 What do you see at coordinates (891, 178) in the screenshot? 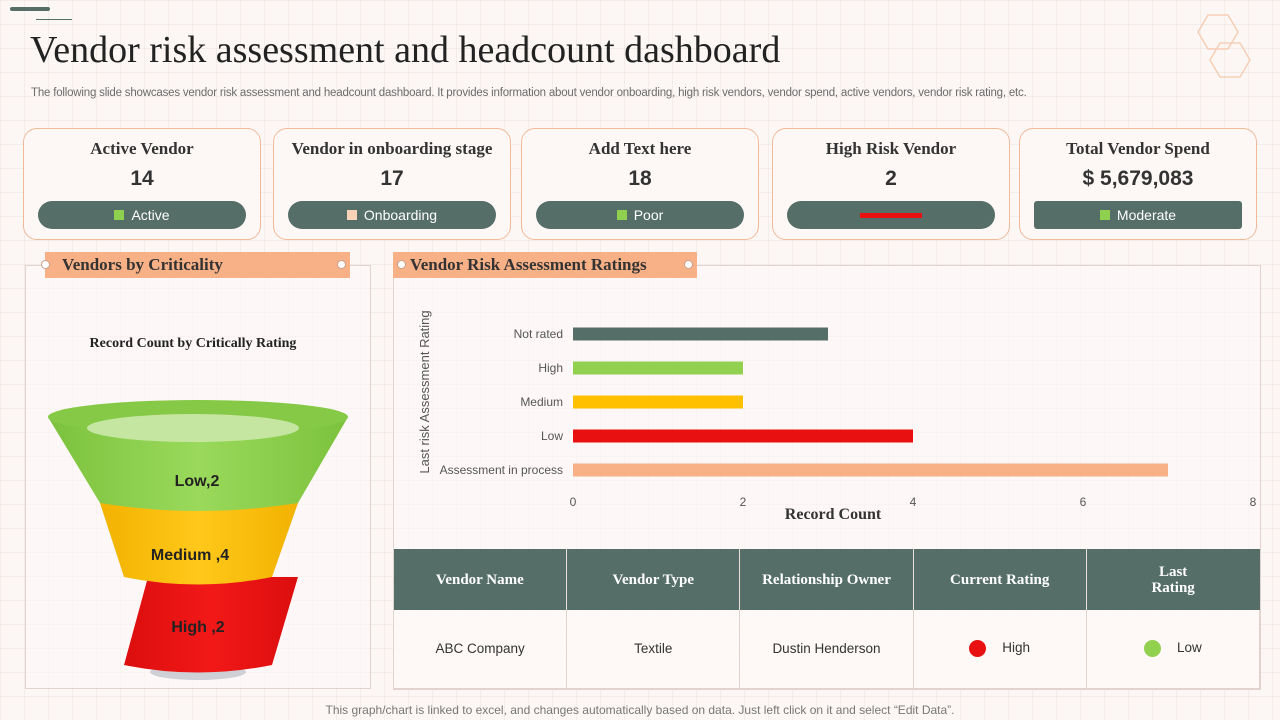
I see `kpi-value: 2` at bounding box center [891, 178].